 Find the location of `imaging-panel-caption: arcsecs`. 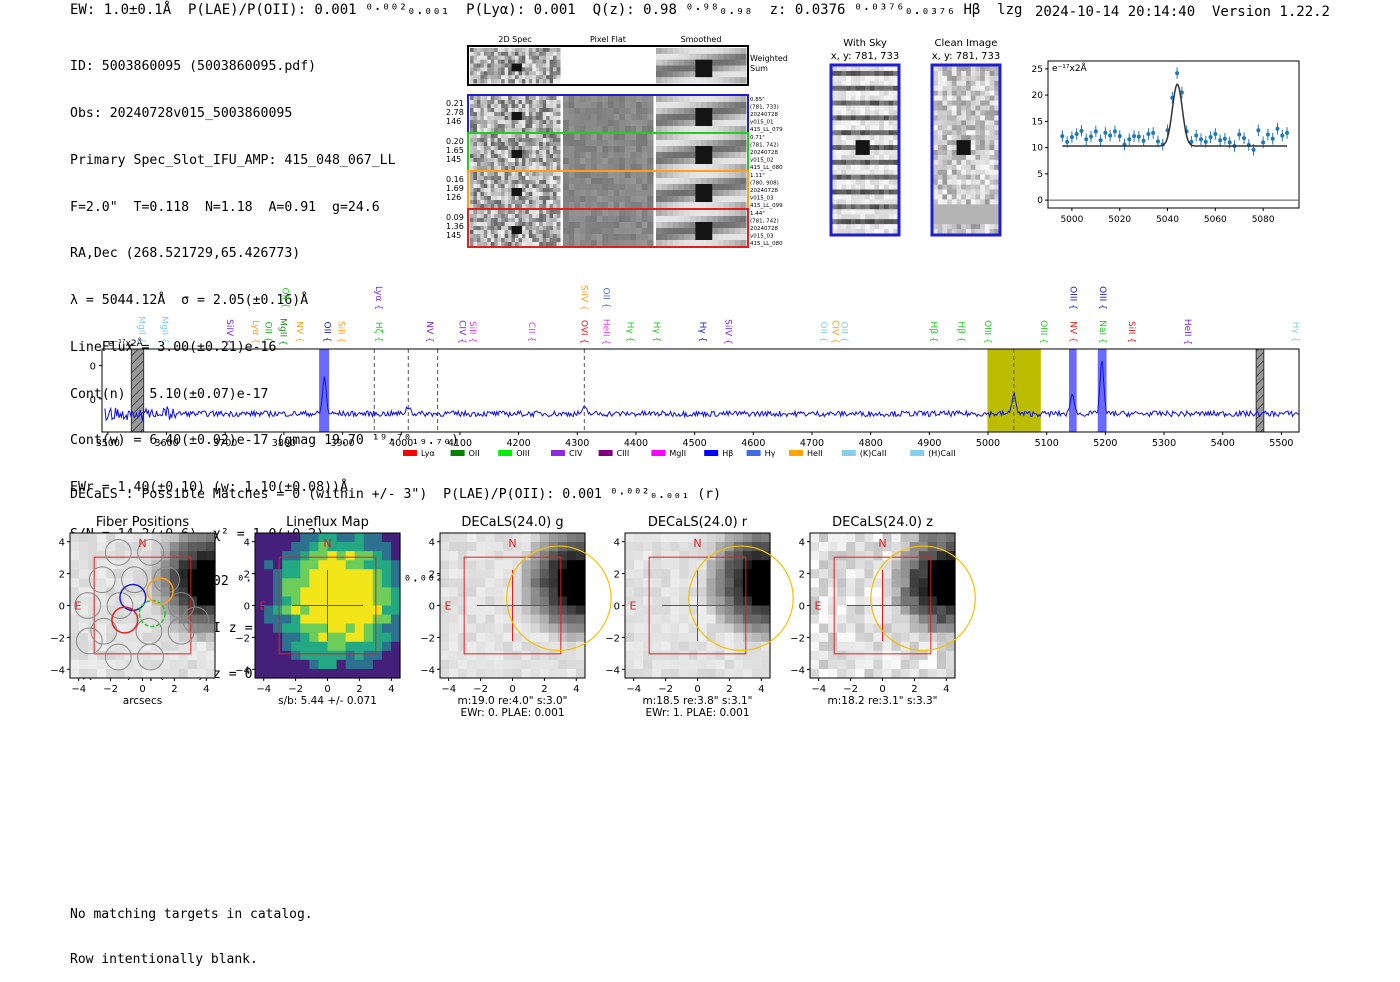

imaging-panel-caption: arcsecs is located at coordinates (142, 701).